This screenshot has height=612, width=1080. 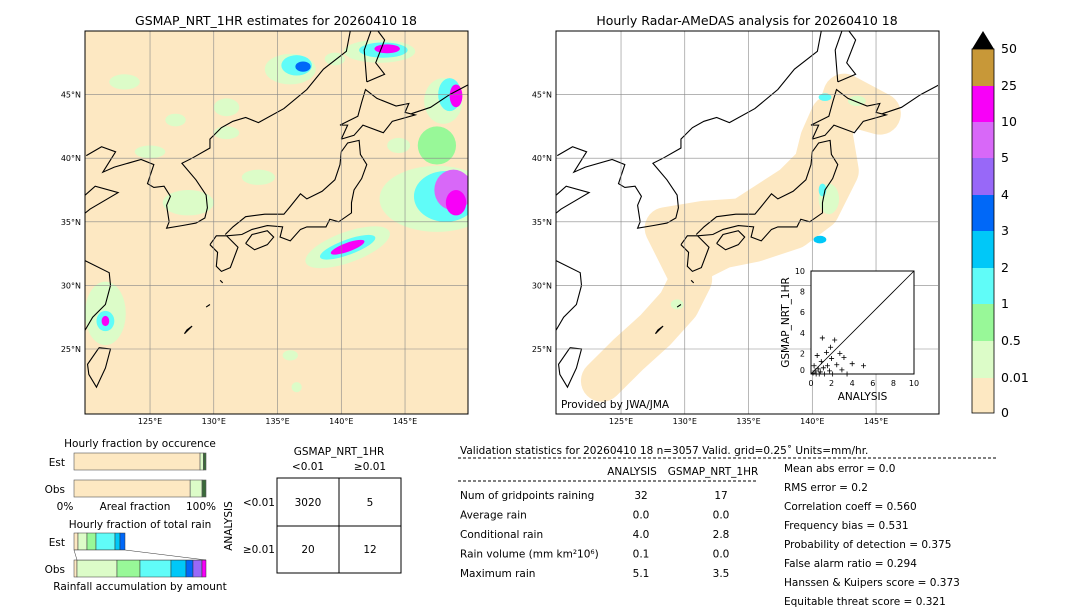 I want to click on y-tick-label: 8, so click(x=802, y=292).